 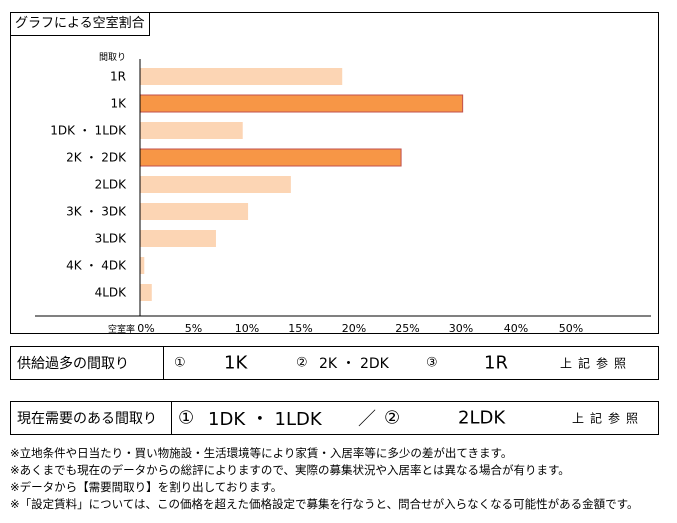 What do you see at coordinates (354, 364) in the screenshot?
I see `oversupply-item-2: 2K ・ 2DK` at bounding box center [354, 364].